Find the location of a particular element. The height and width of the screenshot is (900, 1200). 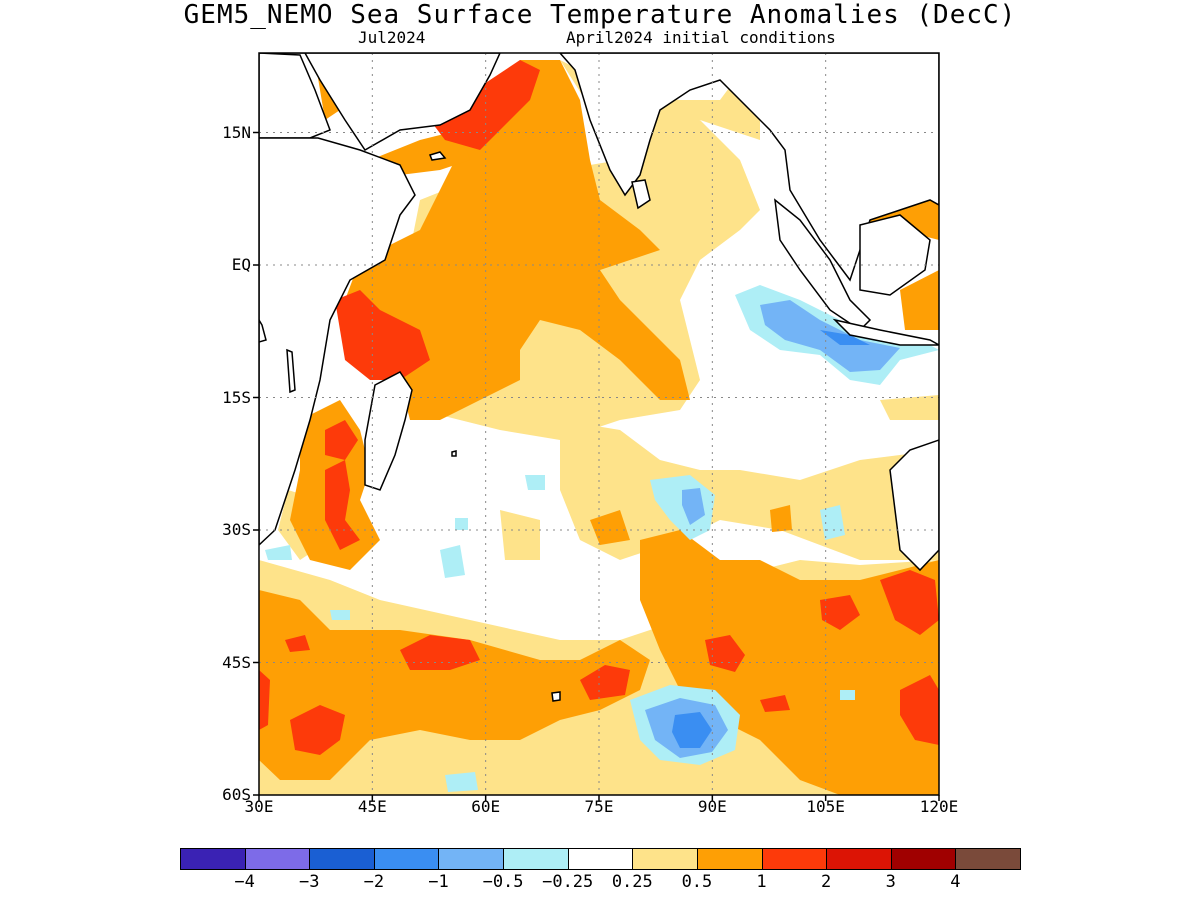

lat-label: 15S is located at coordinates (236, 397).